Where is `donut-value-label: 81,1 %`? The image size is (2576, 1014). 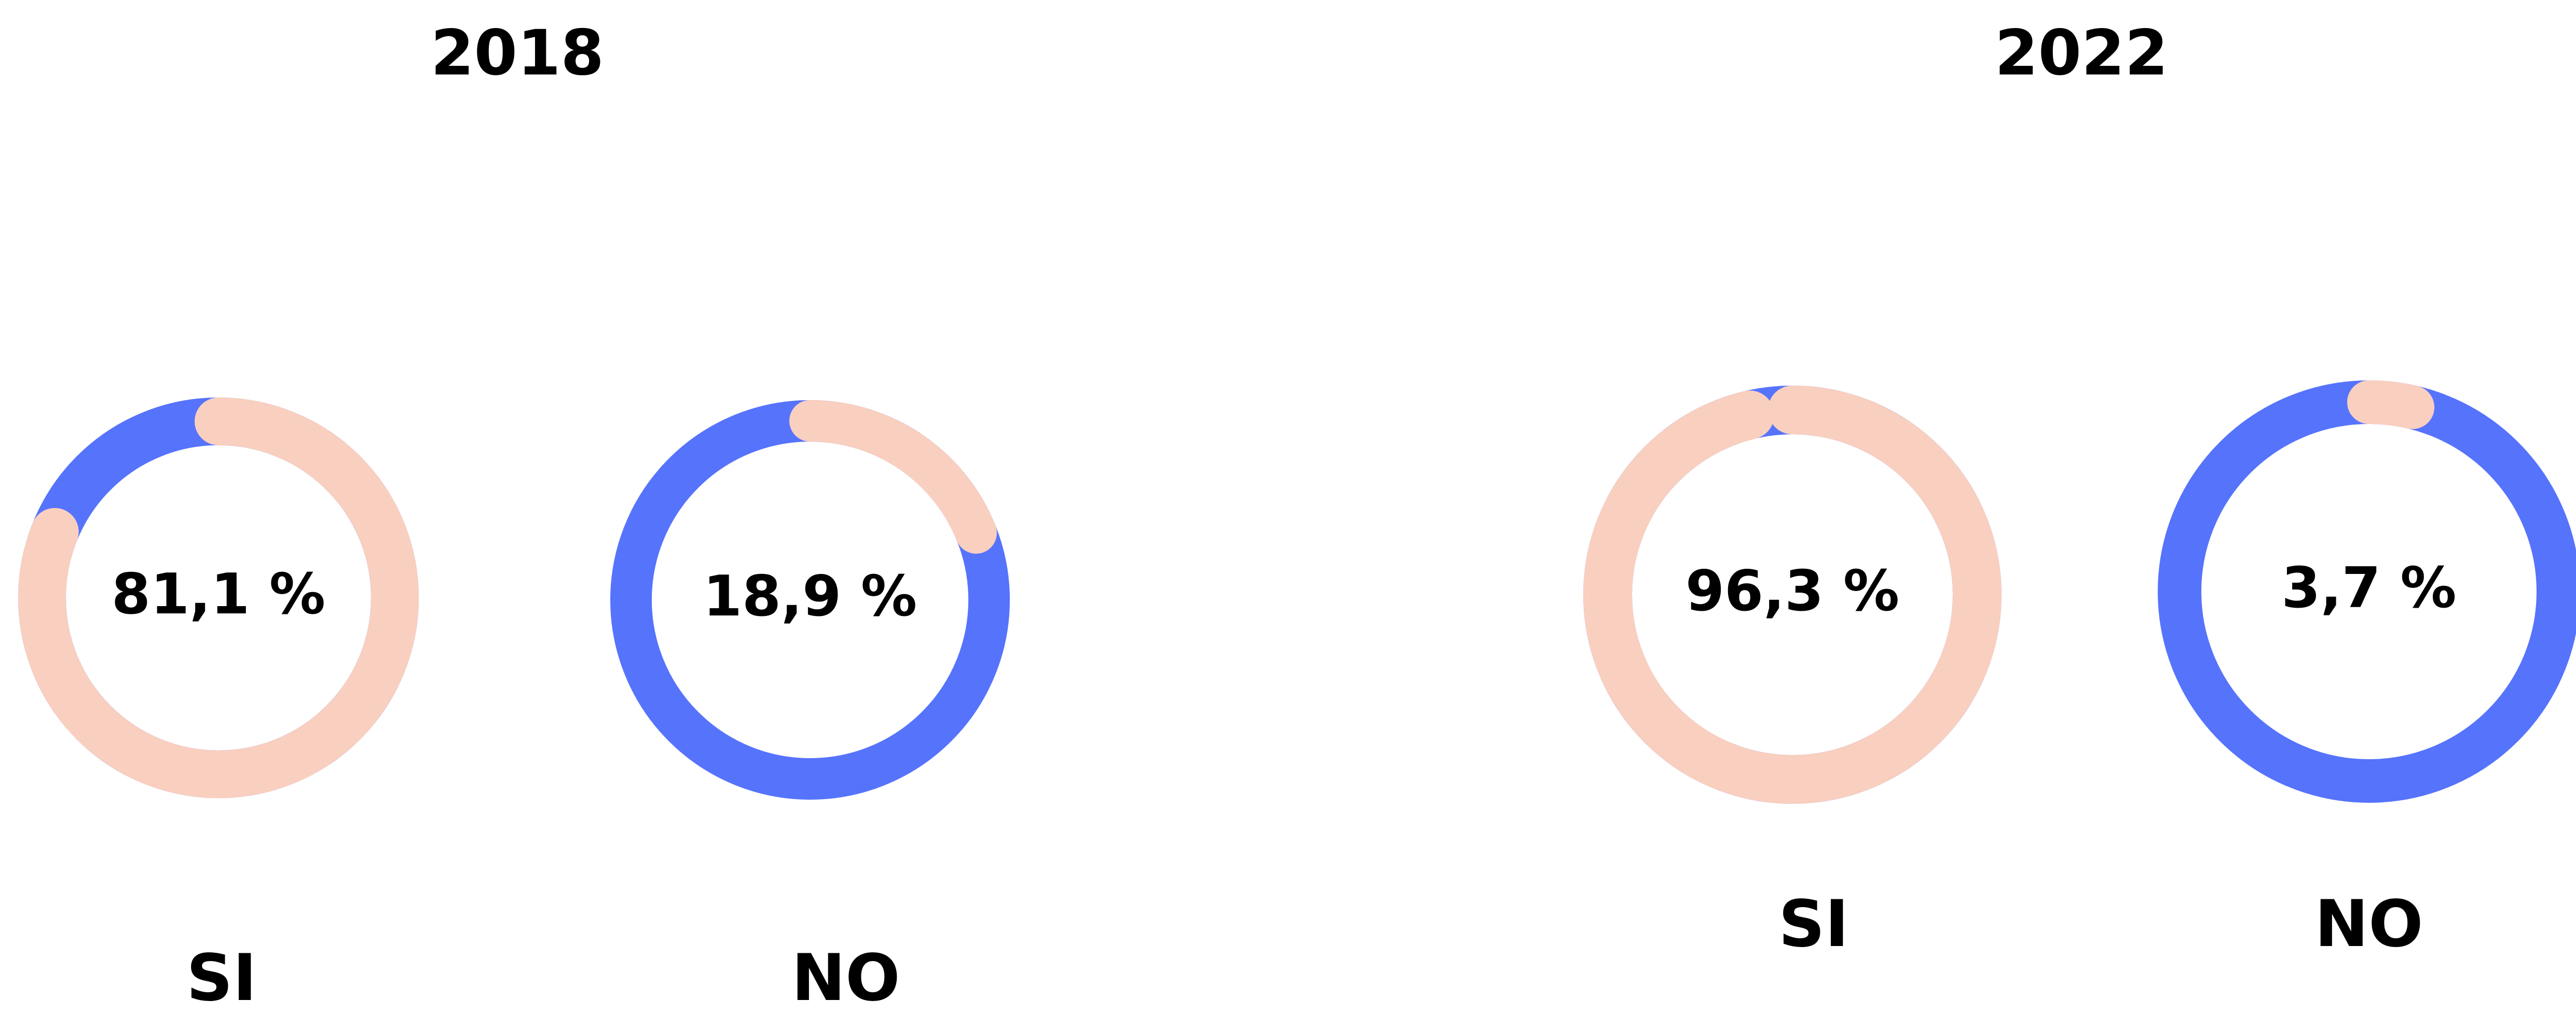 donut-value-label: 81,1 % is located at coordinates (218, 594).